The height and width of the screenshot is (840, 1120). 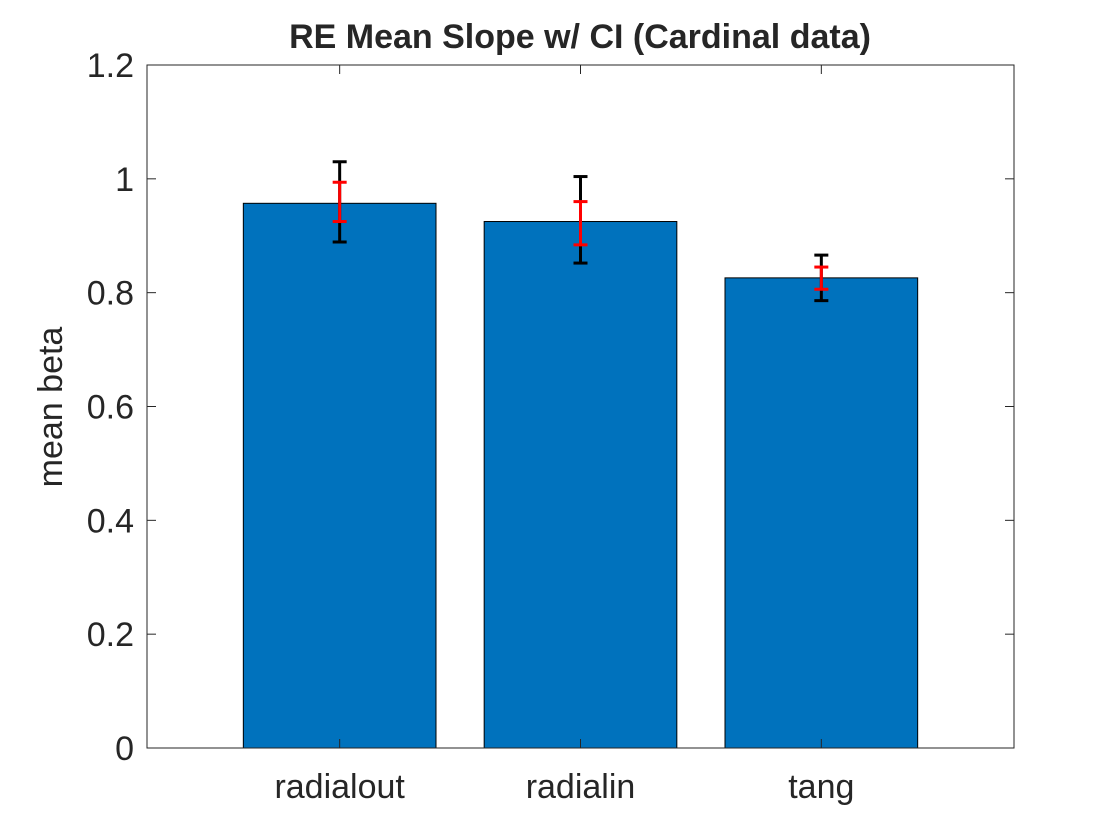 I want to click on x-tick-label-radialin: radialin, so click(x=581, y=787).